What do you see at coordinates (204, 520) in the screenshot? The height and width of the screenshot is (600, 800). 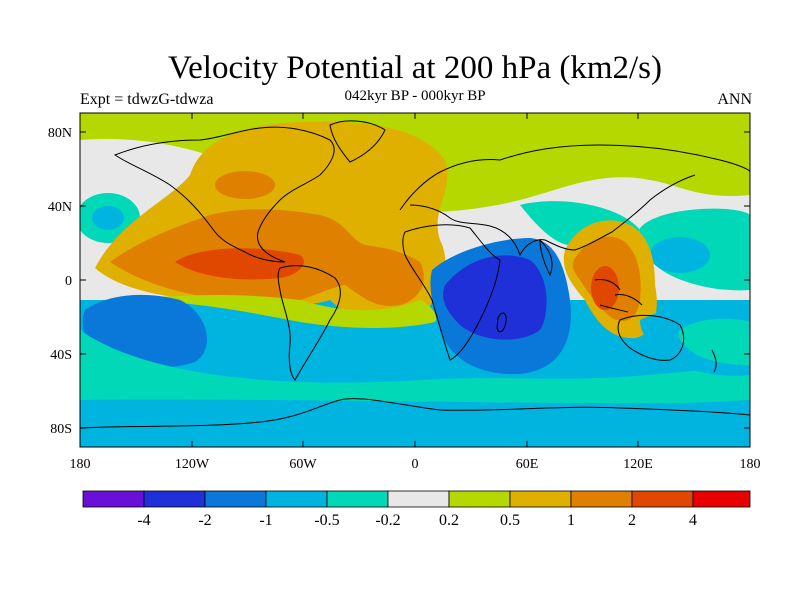 I see `colorbar-label: -2` at bounding box center [204, 520].